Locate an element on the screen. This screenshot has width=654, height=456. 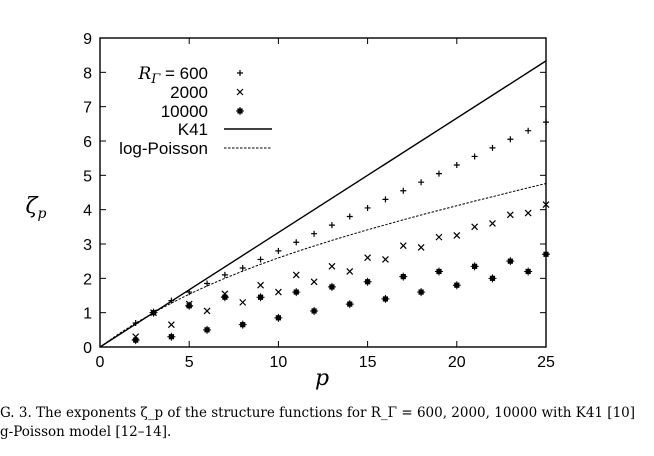
x-tick-label: 10 is located at coordinates (279, 362).